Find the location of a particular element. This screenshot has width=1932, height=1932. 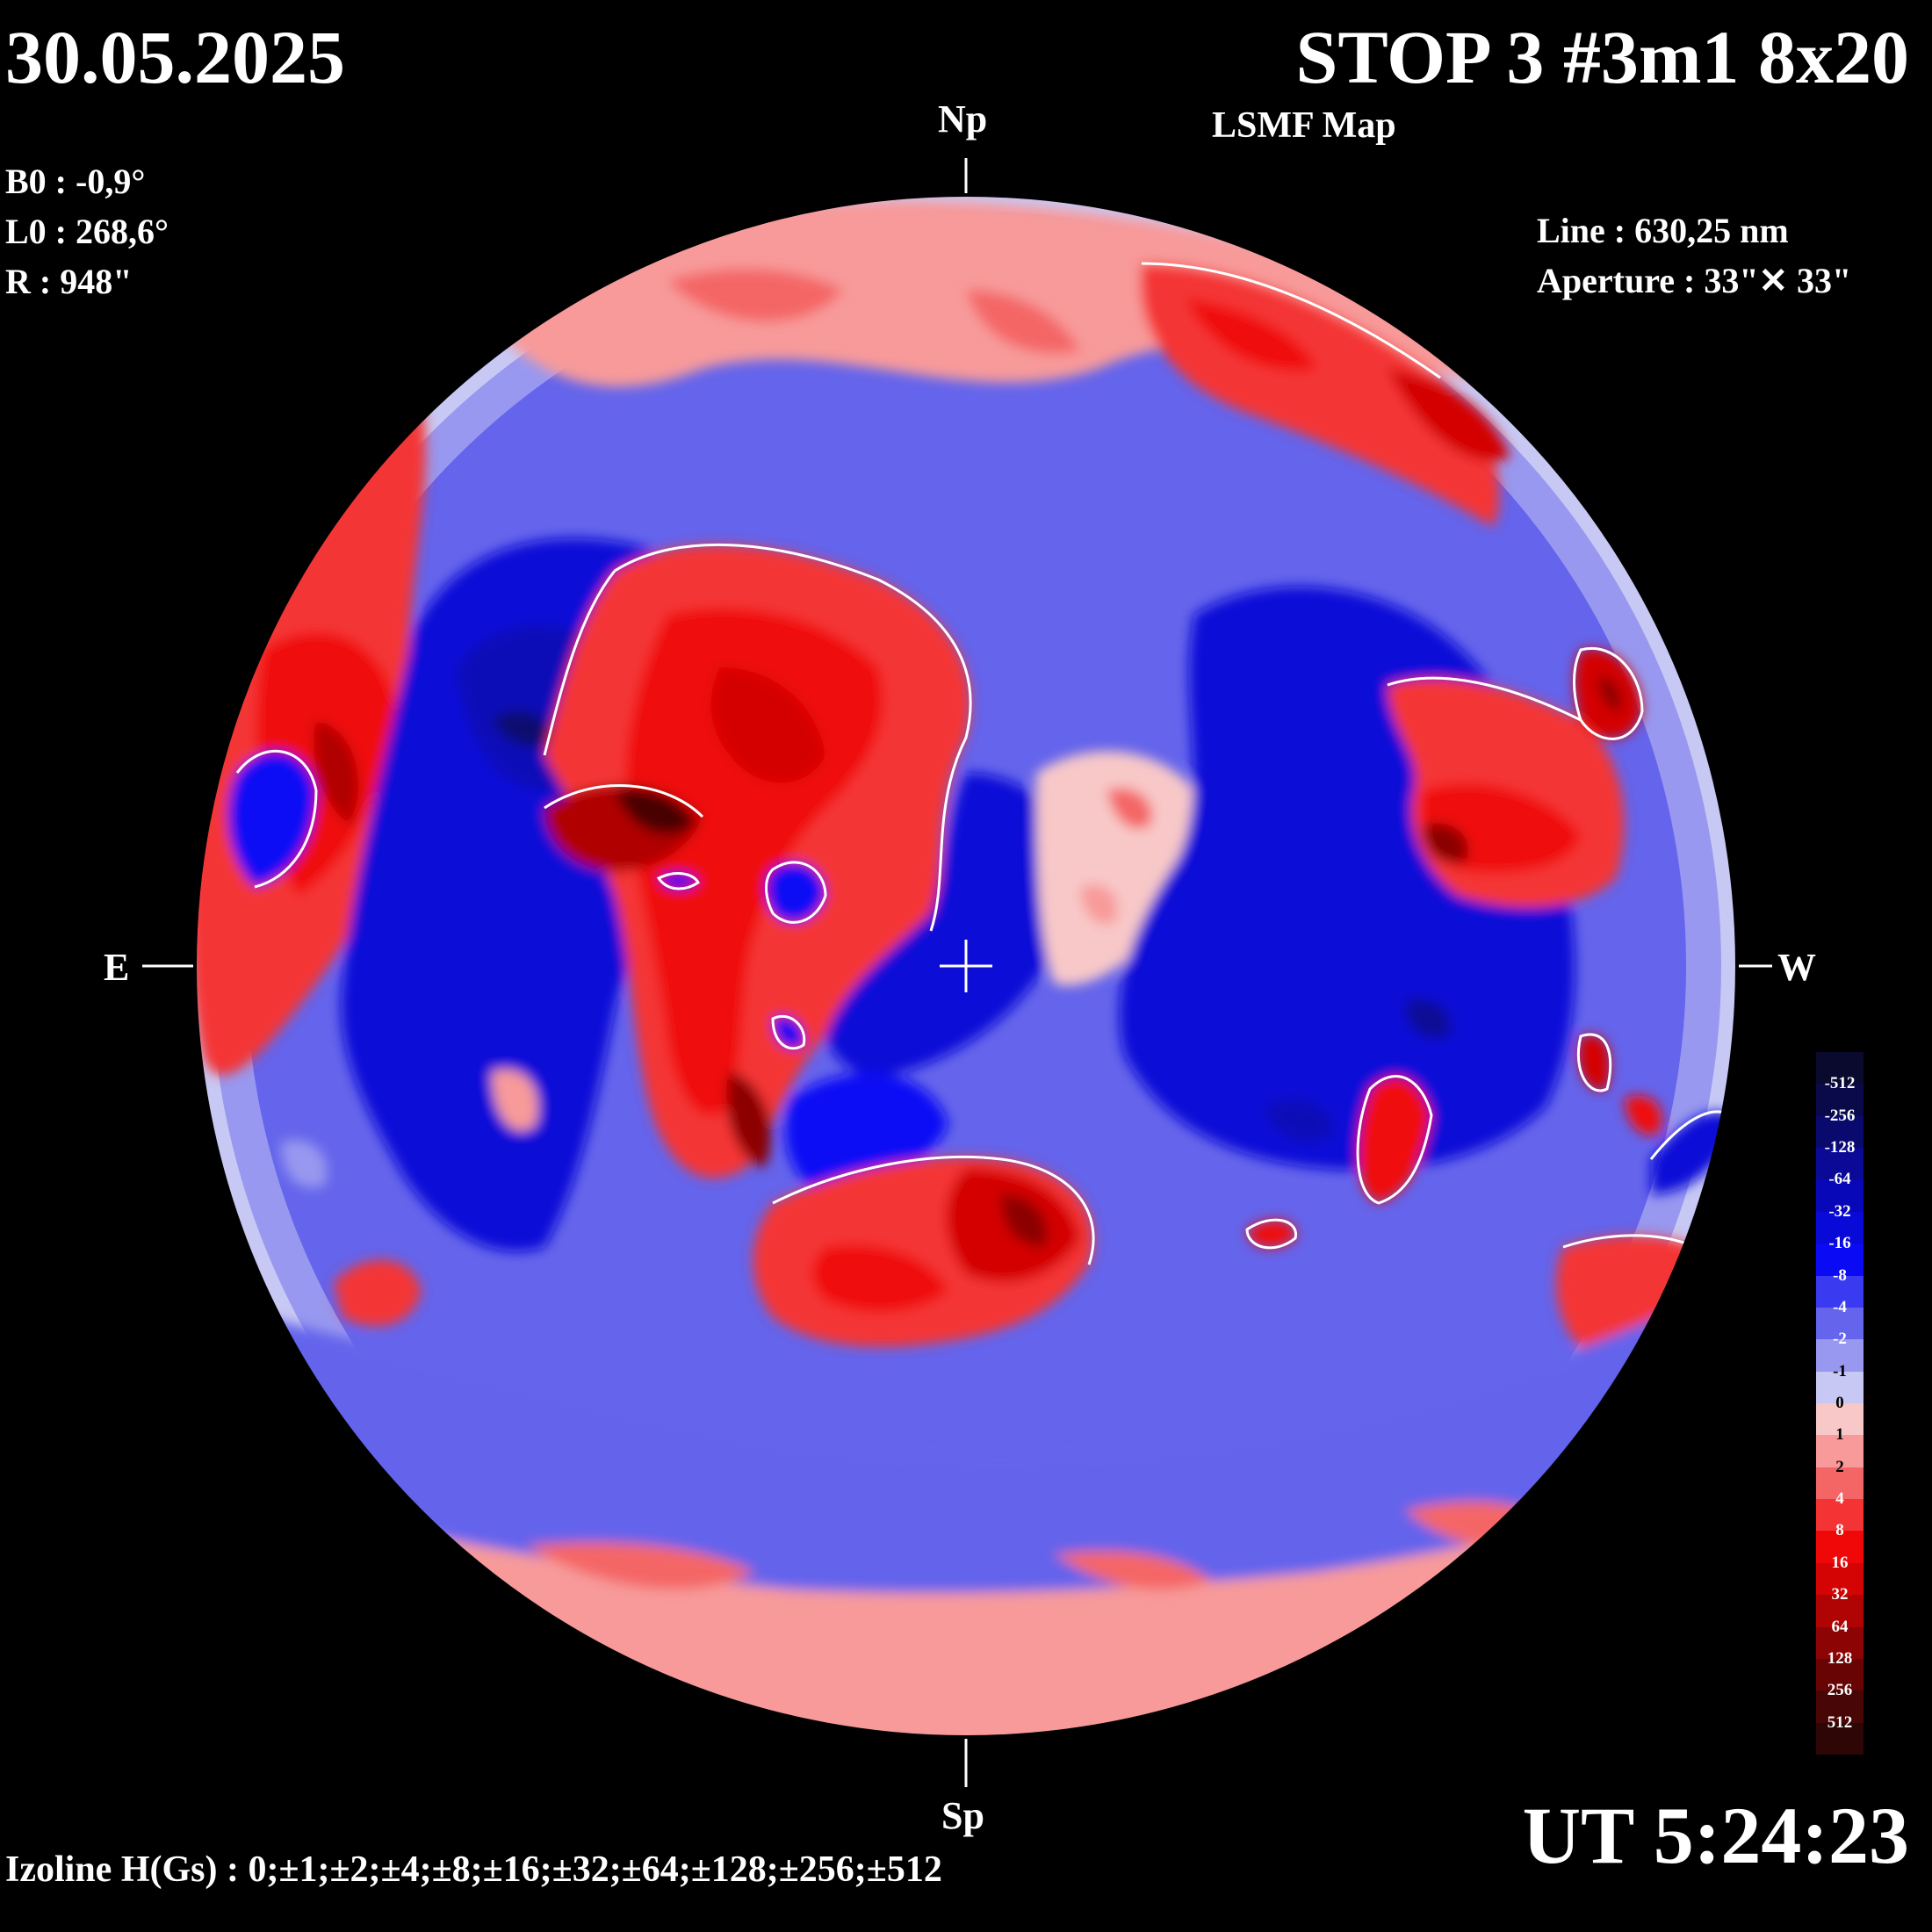

legend-label: 2 is located at coordinates (1840, 1467).